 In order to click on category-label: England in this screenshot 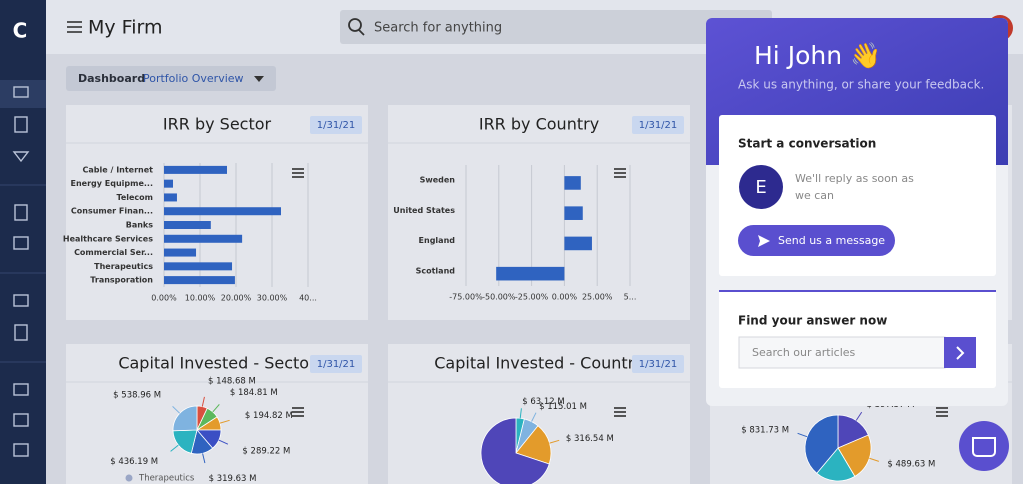, I will do `click(437, 240)`.